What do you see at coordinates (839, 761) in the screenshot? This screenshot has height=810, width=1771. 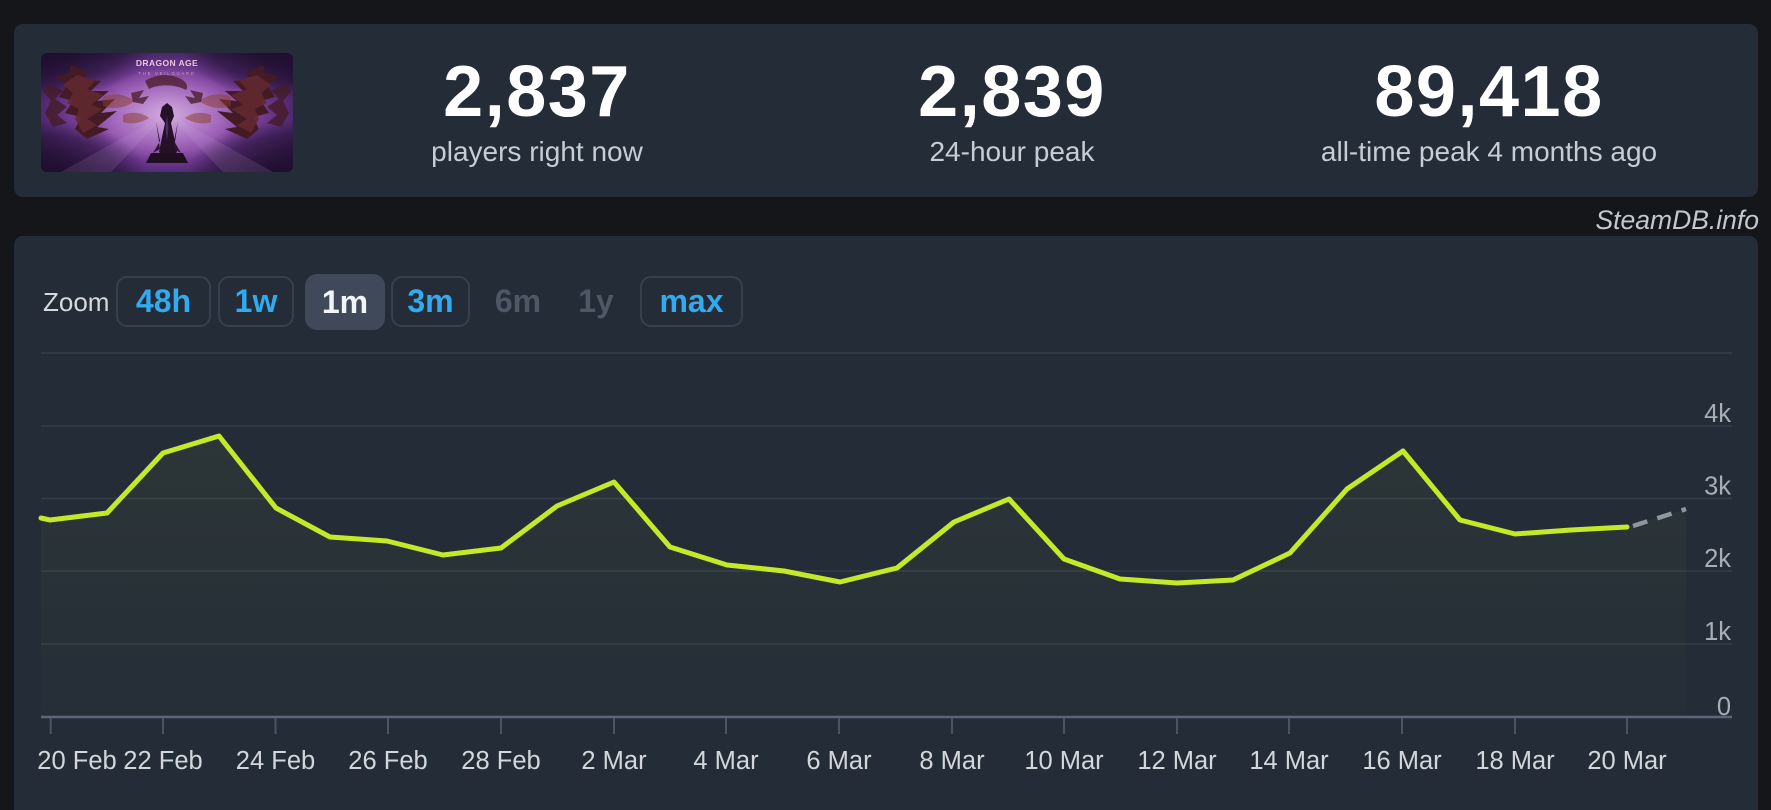 I see `svg-text: 6 Mar` at bounding box center [839, 761].